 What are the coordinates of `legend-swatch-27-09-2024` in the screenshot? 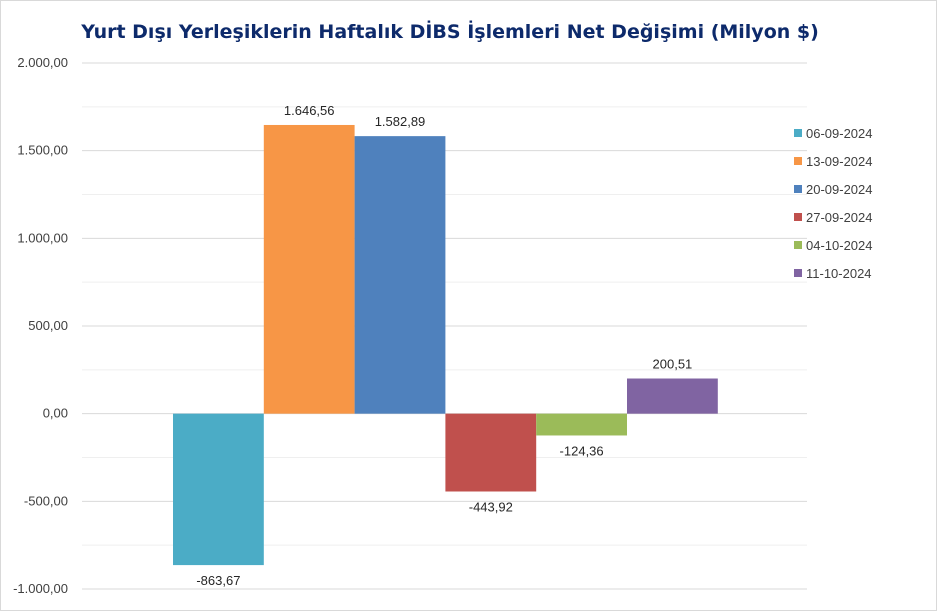 It's located at (798, 217).